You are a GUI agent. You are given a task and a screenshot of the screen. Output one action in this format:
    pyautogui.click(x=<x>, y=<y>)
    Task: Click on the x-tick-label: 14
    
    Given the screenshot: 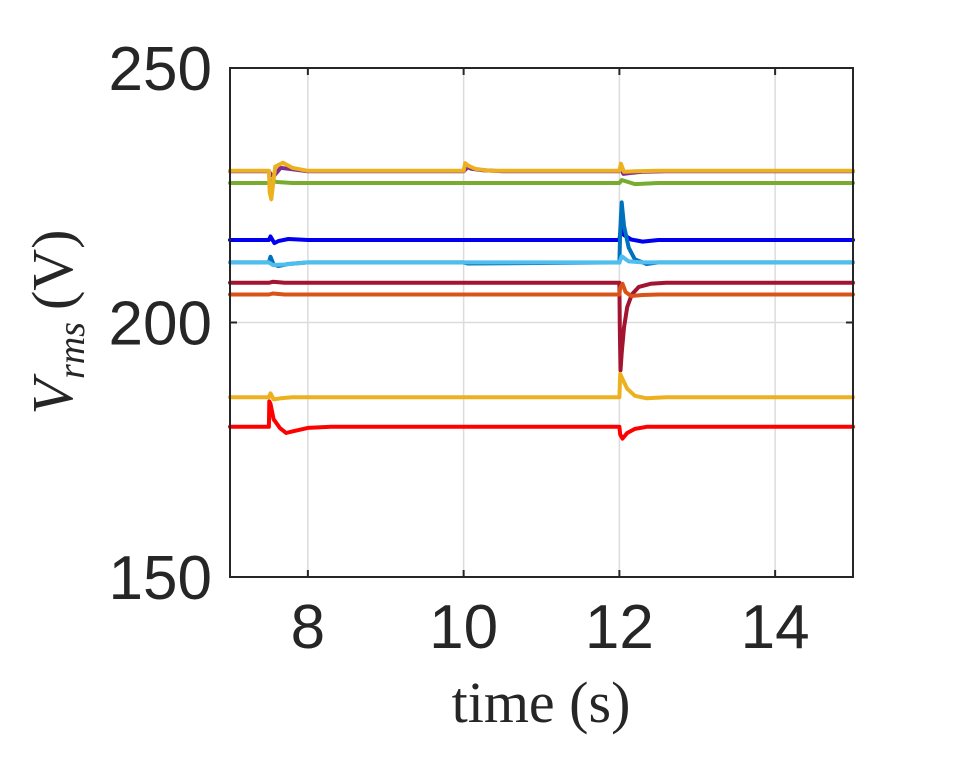 What is the action you would take?
    pyautogui.click(x=775, y=627)
    